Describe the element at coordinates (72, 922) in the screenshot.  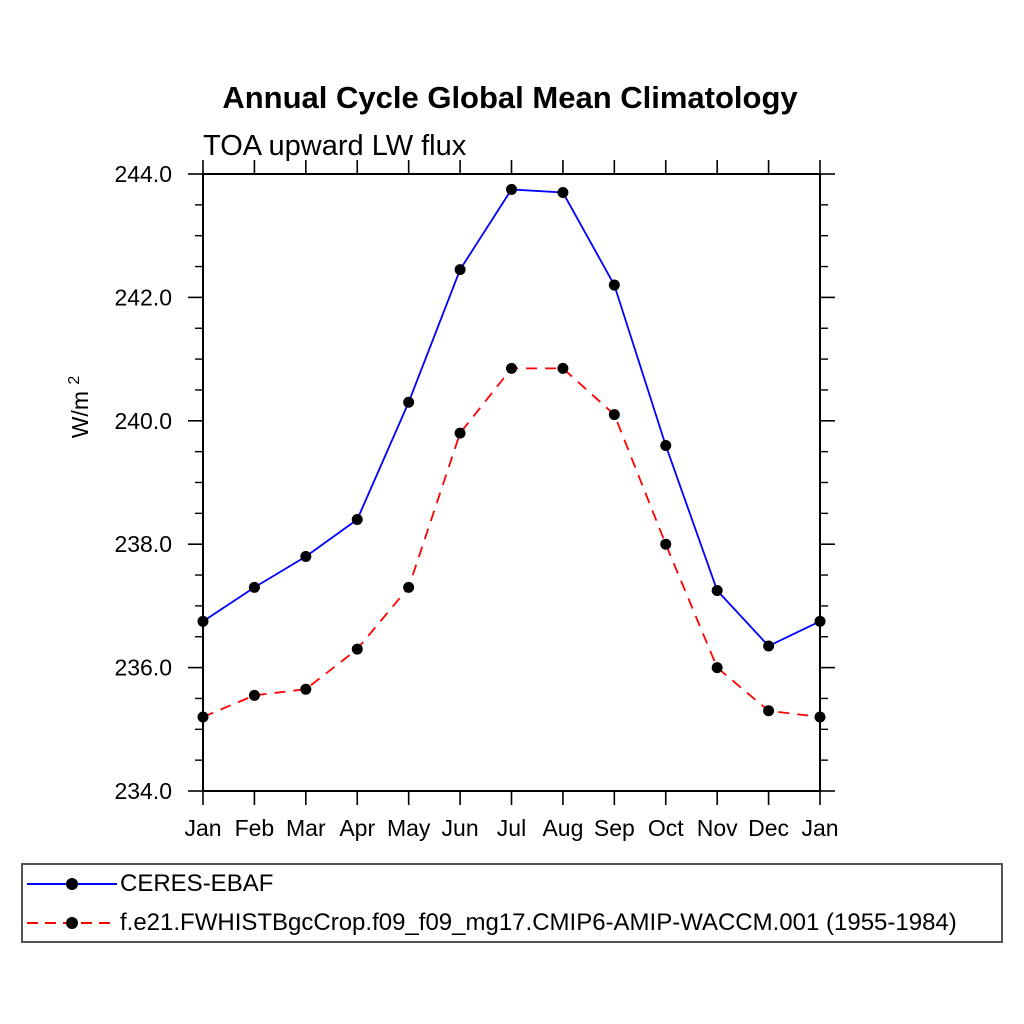
I see `legend-sample-dashed-line` at that location.